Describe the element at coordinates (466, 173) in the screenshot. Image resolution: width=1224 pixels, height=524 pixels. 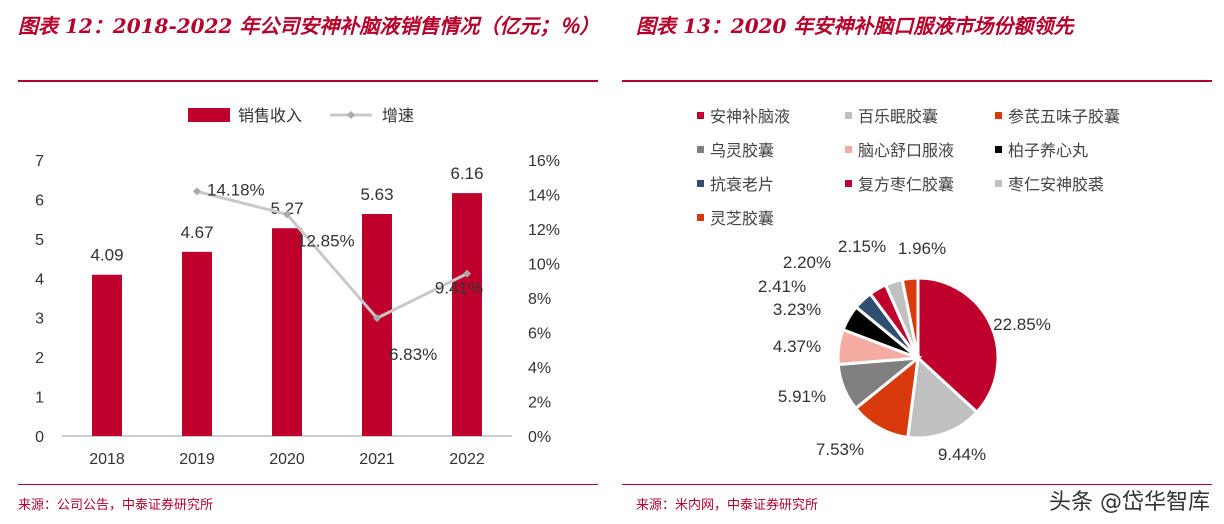
I see `bar-data-label: 6.16` at that location.